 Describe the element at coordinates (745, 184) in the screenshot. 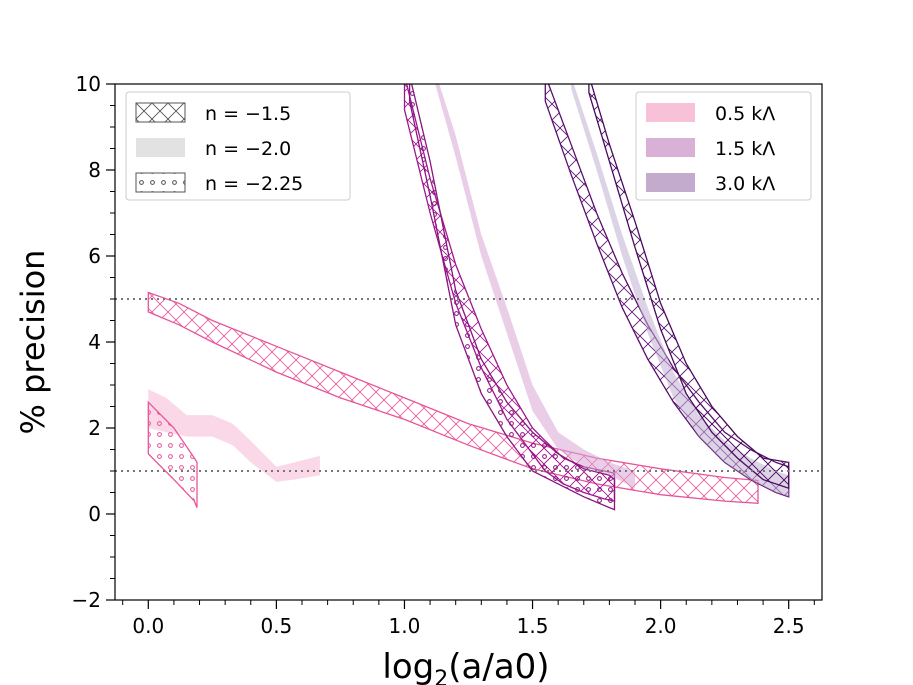

I see `legend-k-label-3: 3.0 kΛ` at that location.